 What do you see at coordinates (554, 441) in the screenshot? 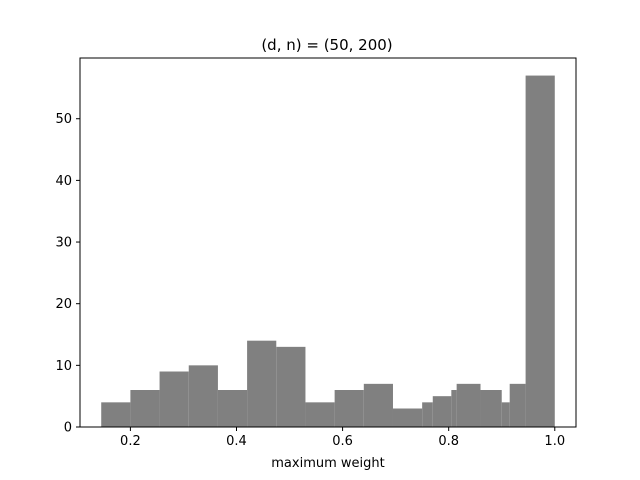
I see `x-tick-label: 1.0` at bounding box center [554, 441].